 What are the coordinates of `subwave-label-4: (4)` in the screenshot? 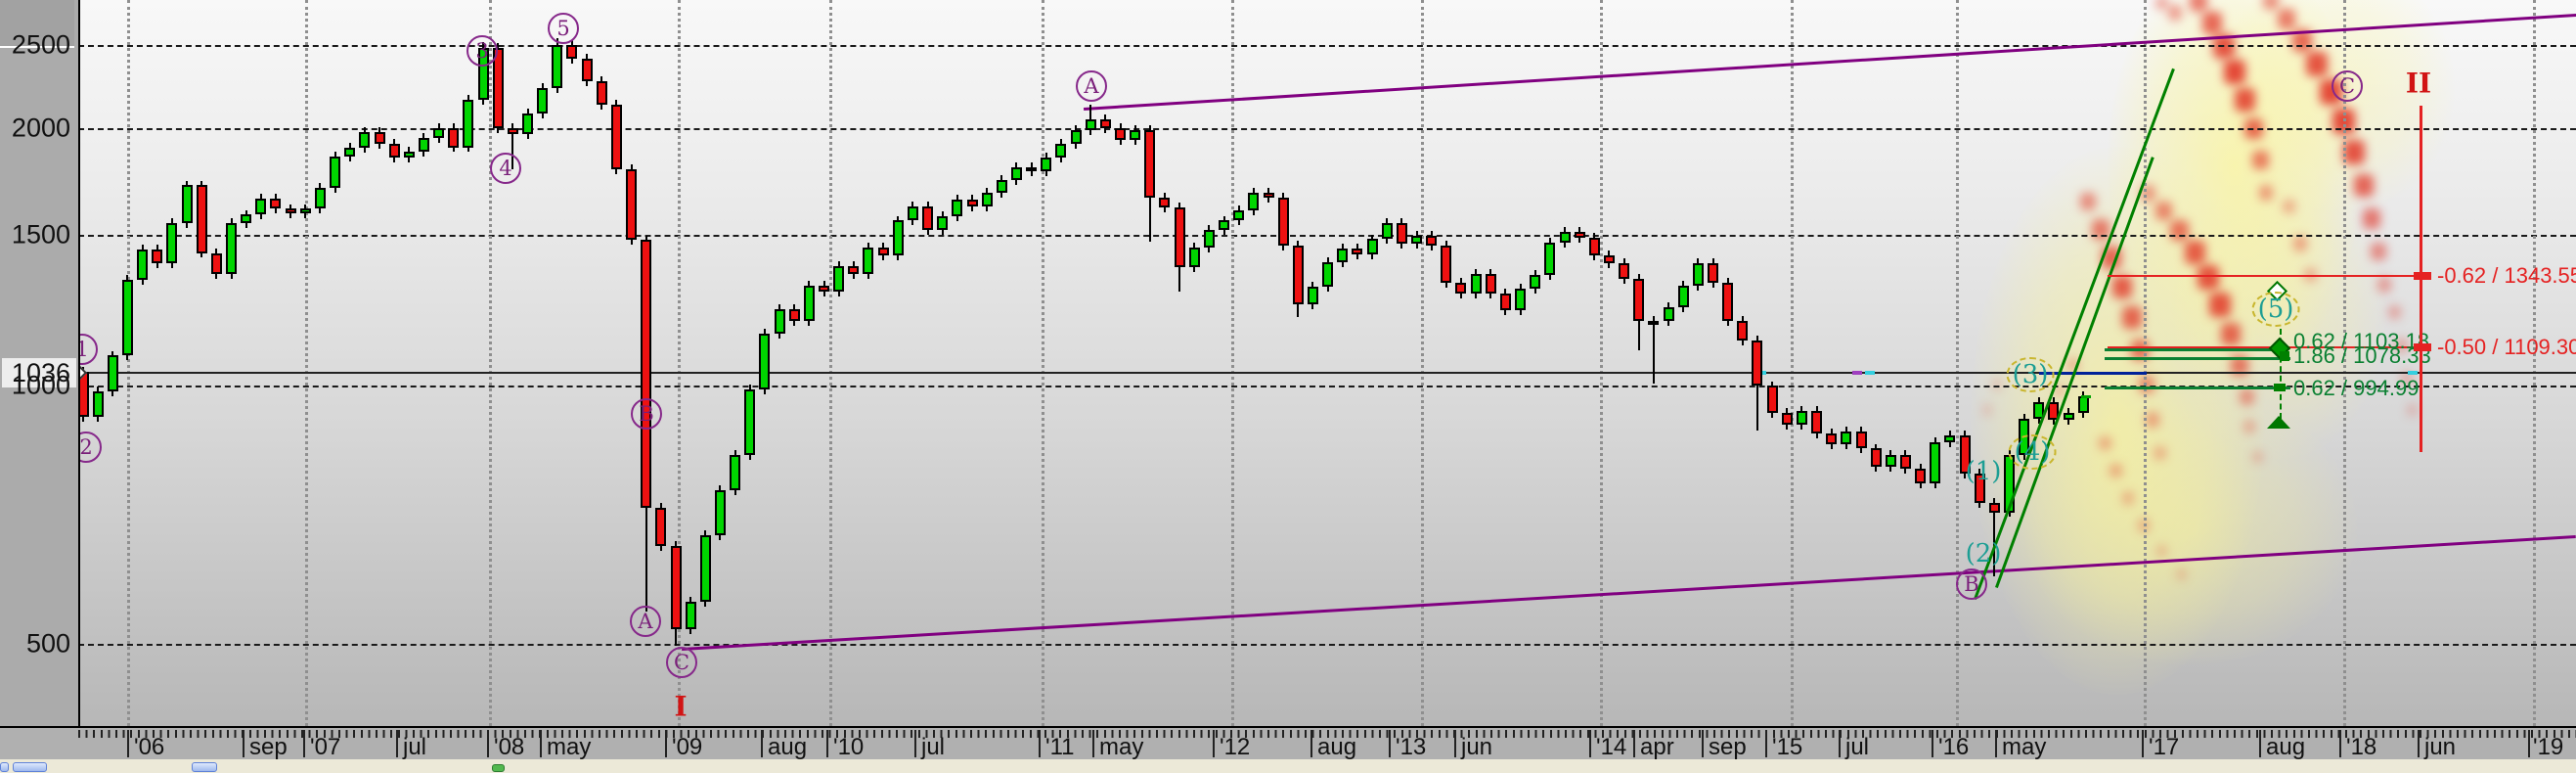 It's located at (2033, 452).